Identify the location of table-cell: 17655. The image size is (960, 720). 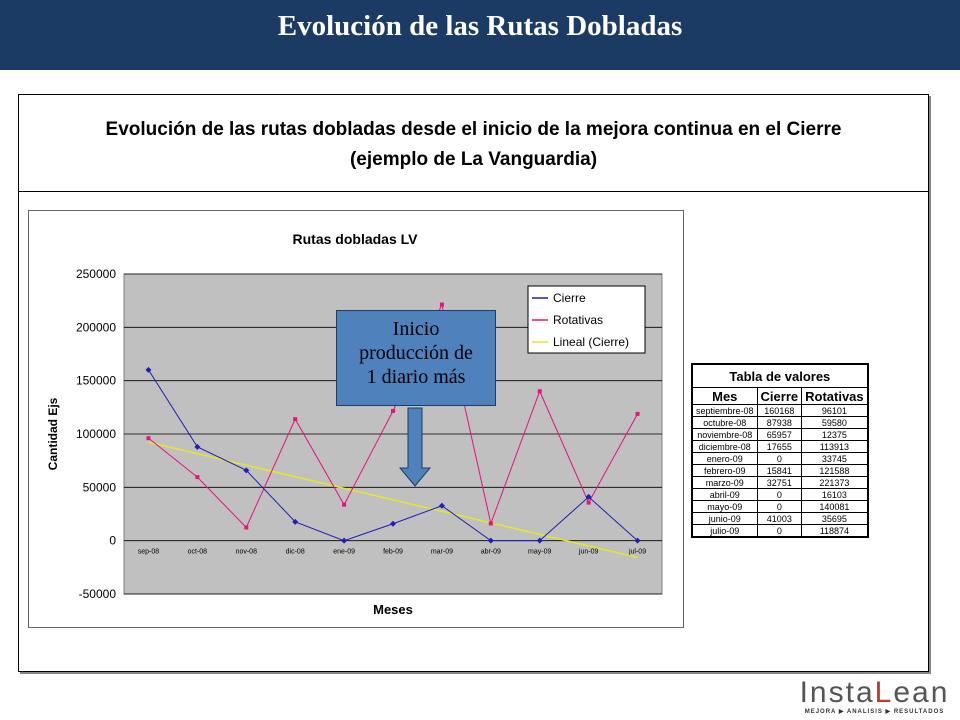
(779, 446).